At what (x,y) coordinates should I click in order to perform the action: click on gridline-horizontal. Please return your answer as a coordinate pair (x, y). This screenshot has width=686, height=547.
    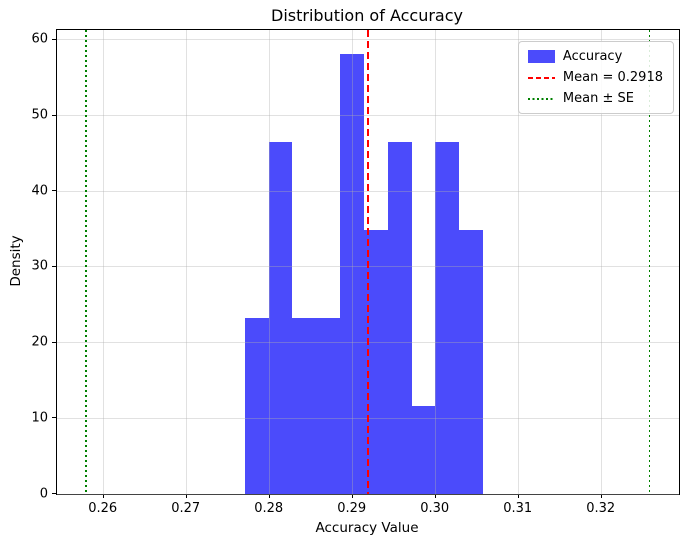
    Looking at the image, I should click on (368, 494).